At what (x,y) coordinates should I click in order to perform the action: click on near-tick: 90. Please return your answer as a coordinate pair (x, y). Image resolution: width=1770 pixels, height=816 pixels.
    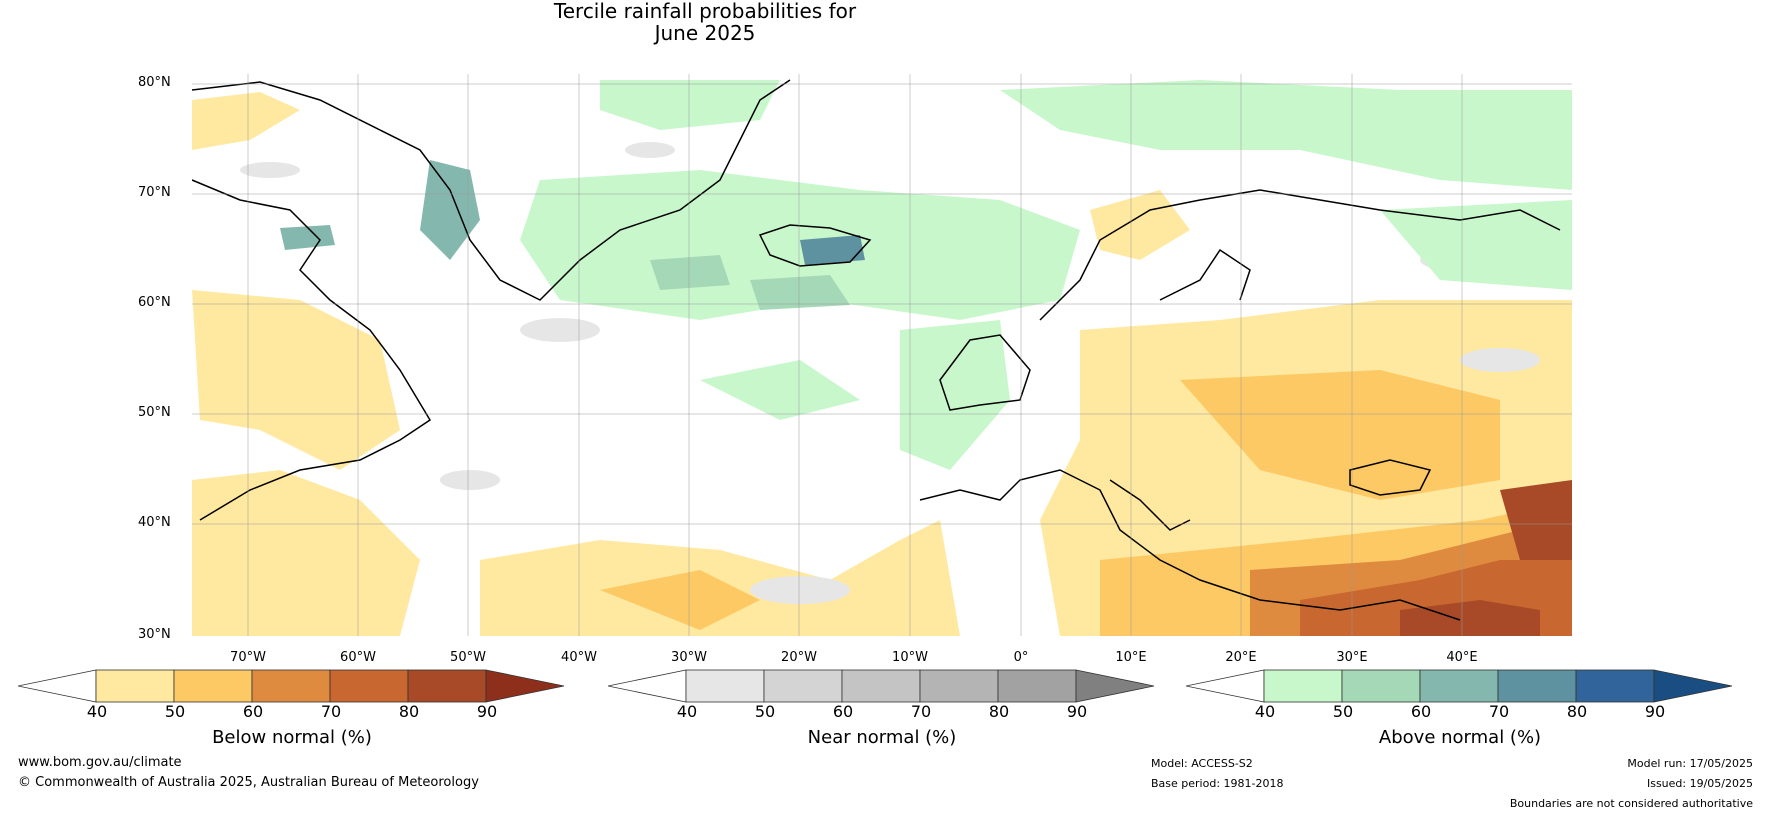
    Looking at the image, I should click on (1077, 711).